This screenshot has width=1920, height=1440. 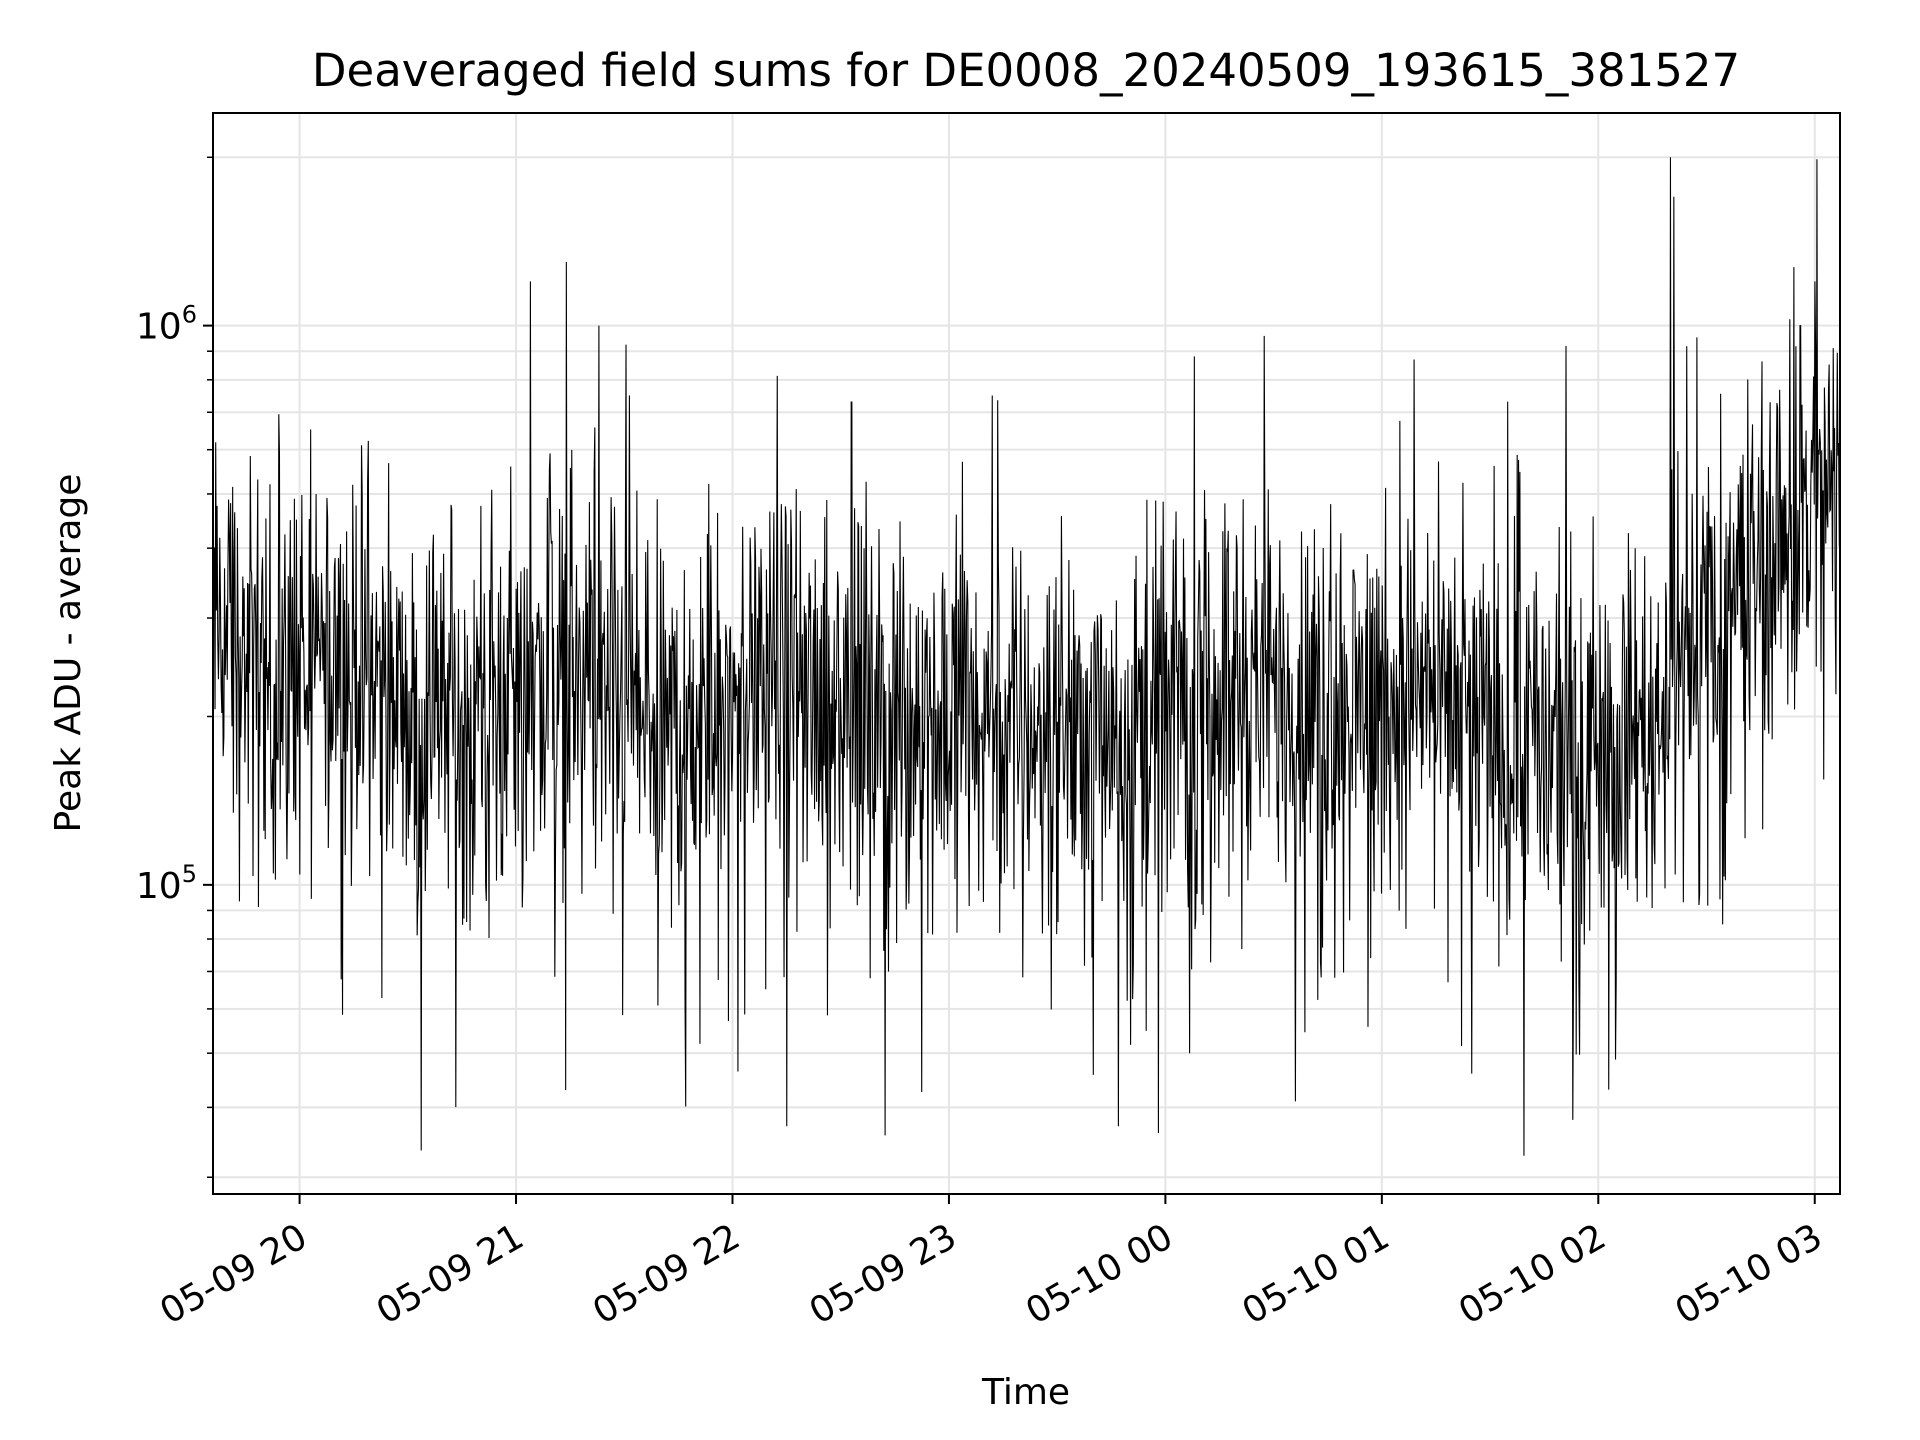 What do you see at coordinates (166, 324) in the screenshot?
I see `y-tick-label: 10⁶` at bounding box center [166, 324].